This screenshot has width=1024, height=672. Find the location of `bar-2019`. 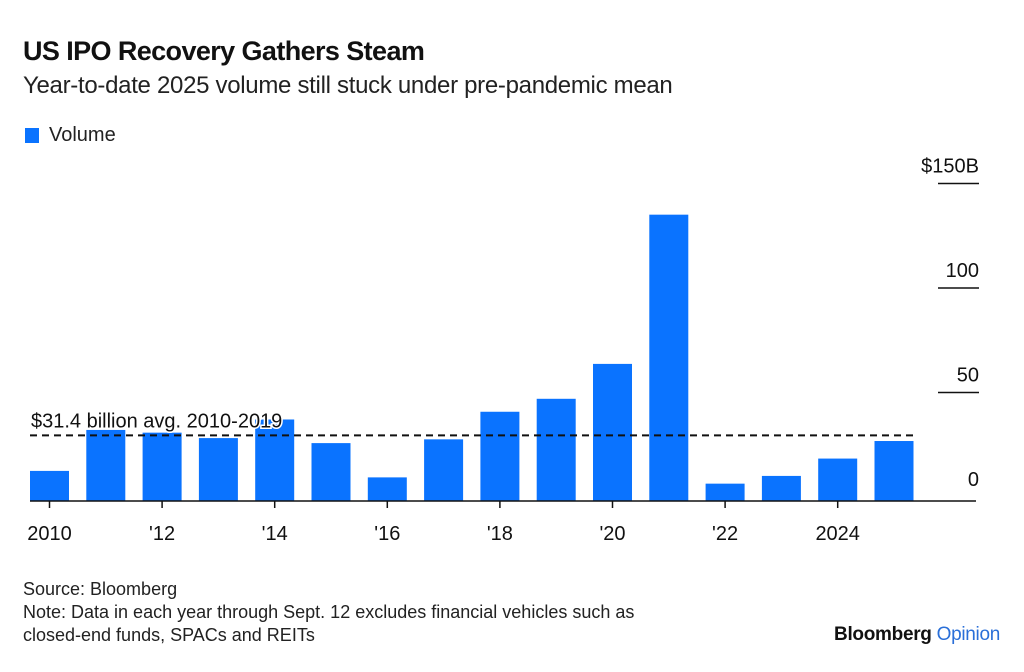

bar-2019 is located at coordinates (556, 449).